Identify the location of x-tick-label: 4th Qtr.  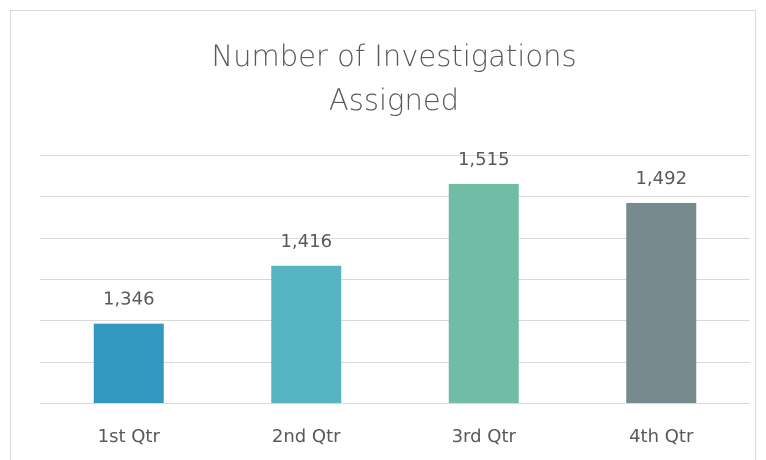
(661, 436).